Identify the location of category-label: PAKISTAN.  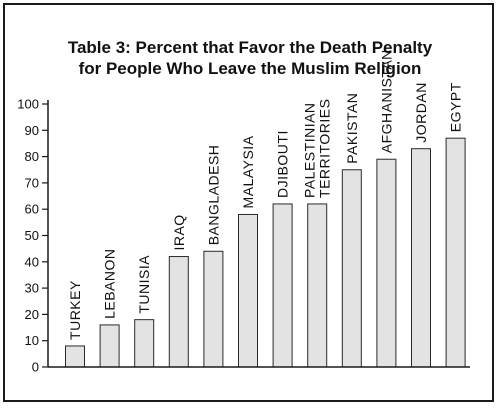
(352, 128).